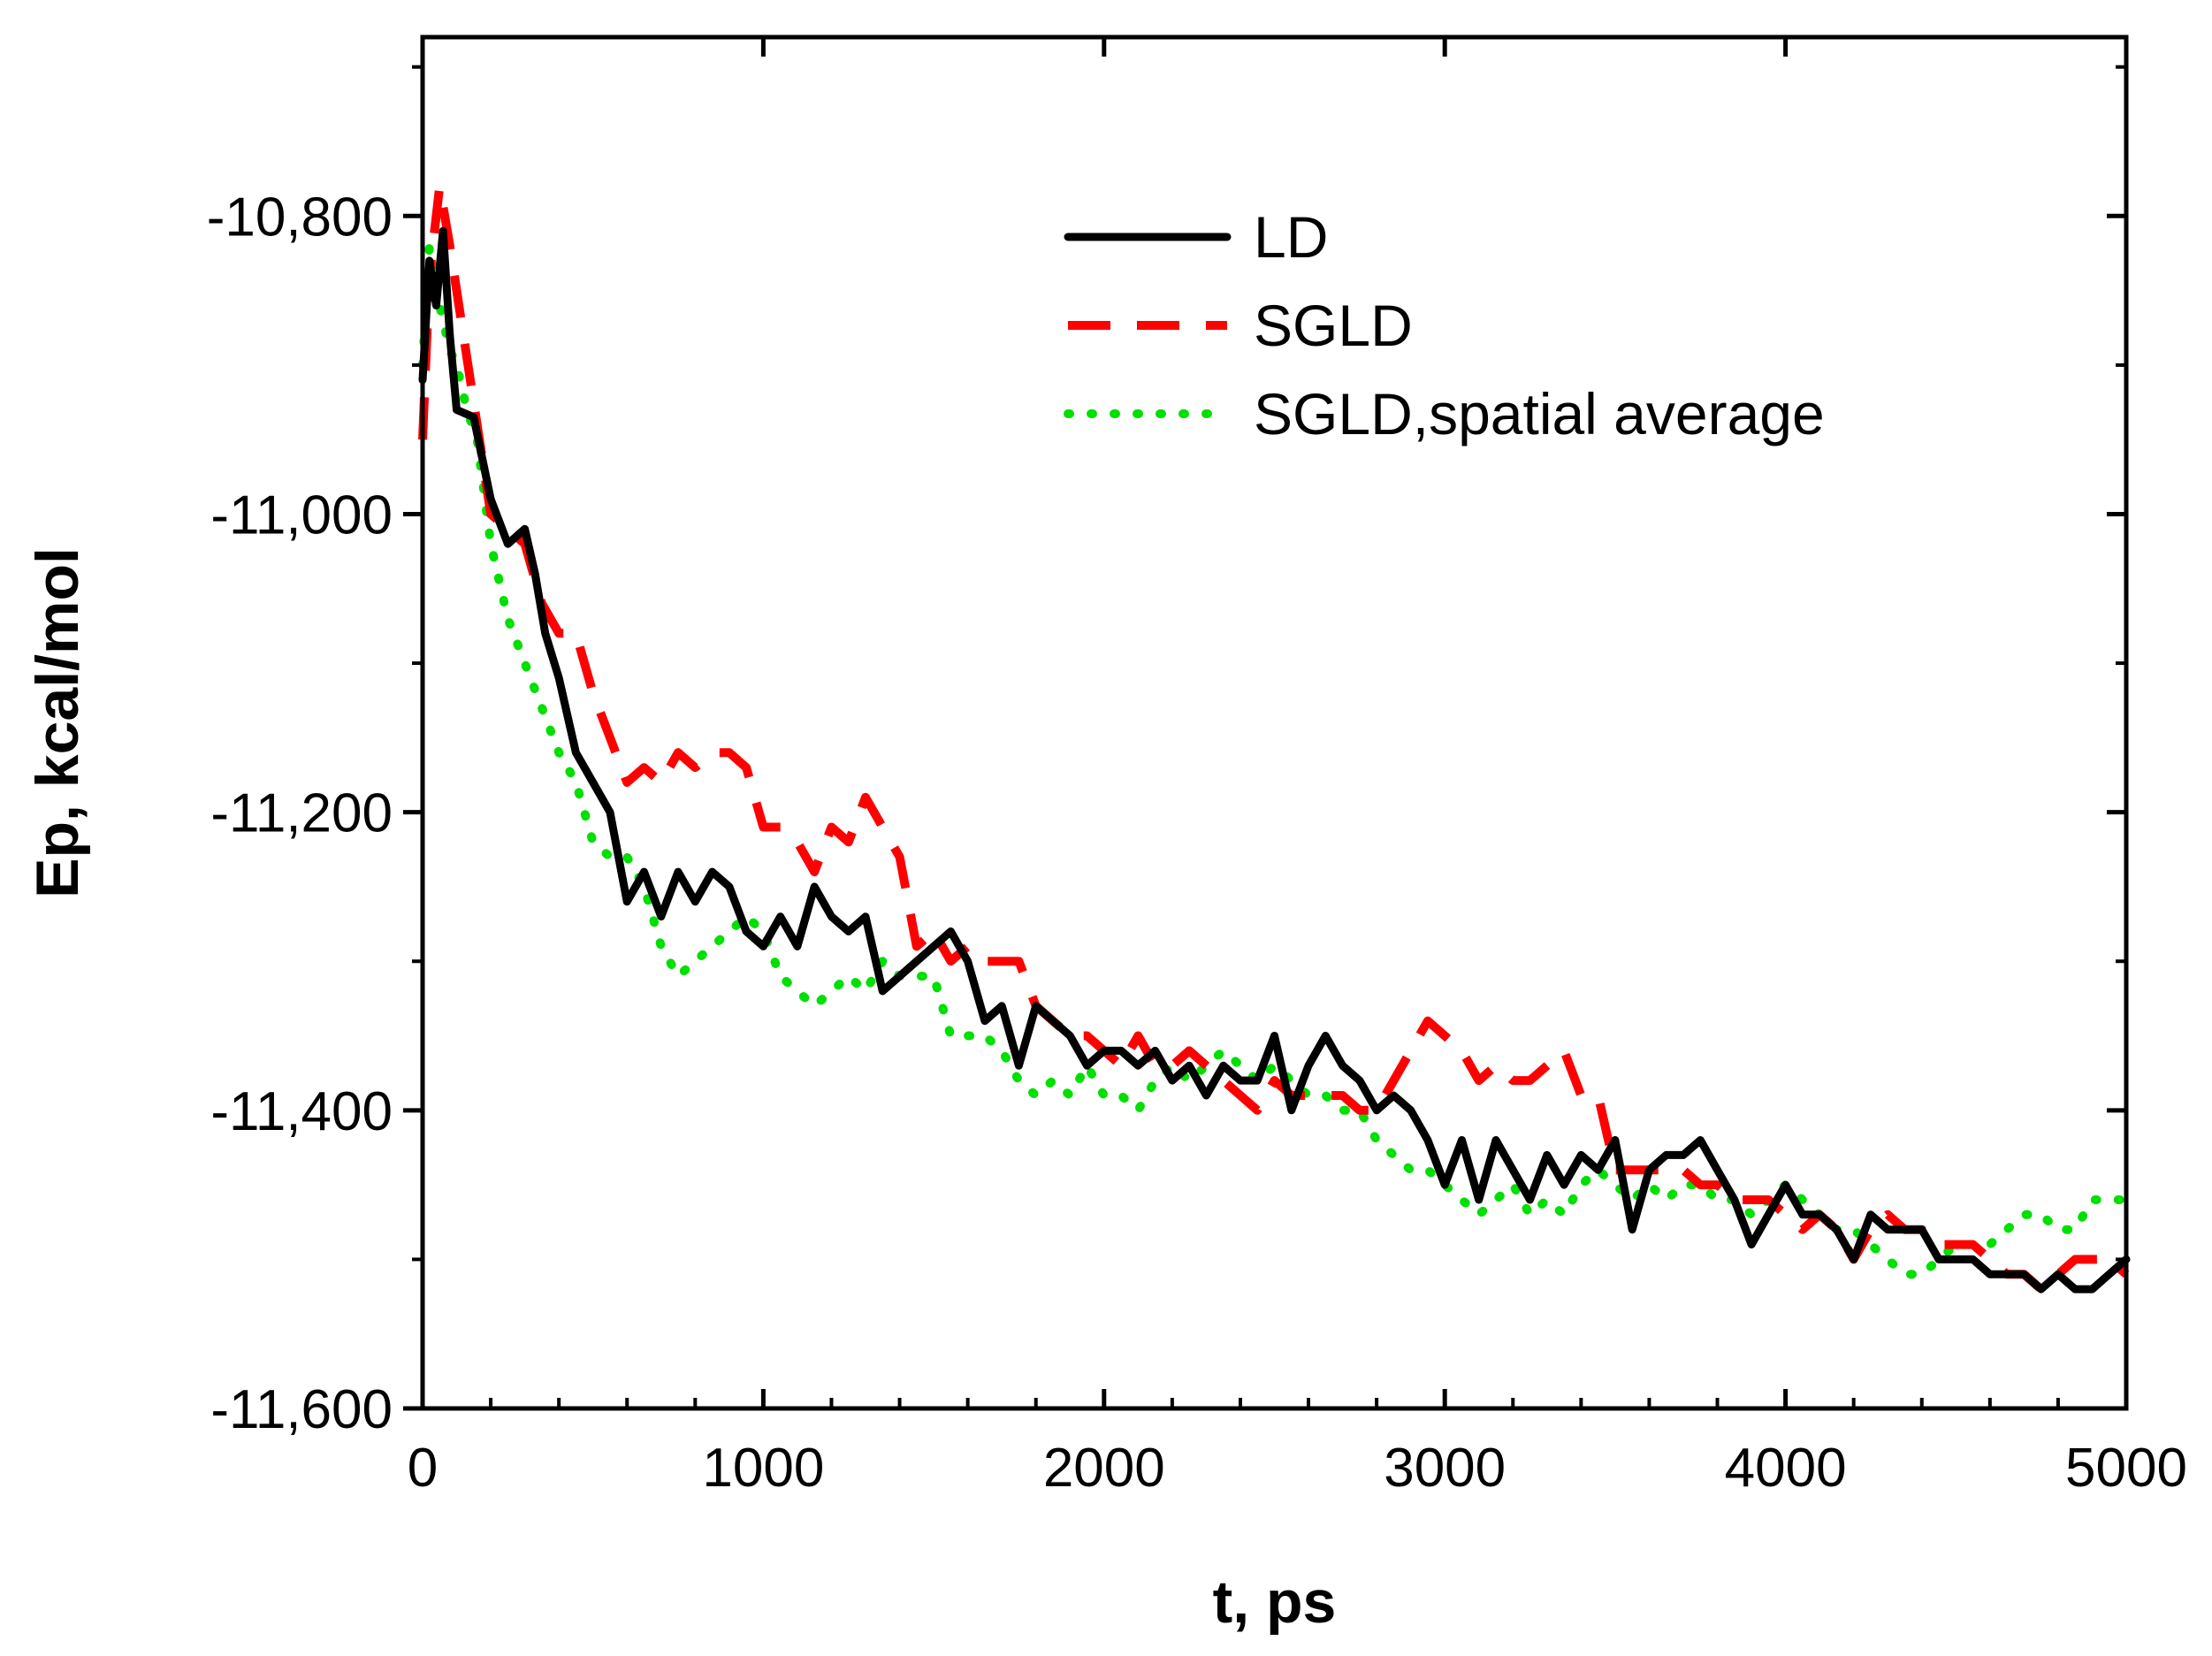 This screenshot has height=1656, width=2212. What do you see at coordinates (1539, 413) in the screenshot?
I see `legend-label: SGLD,spatial average` at bounding box center [1539, 413].